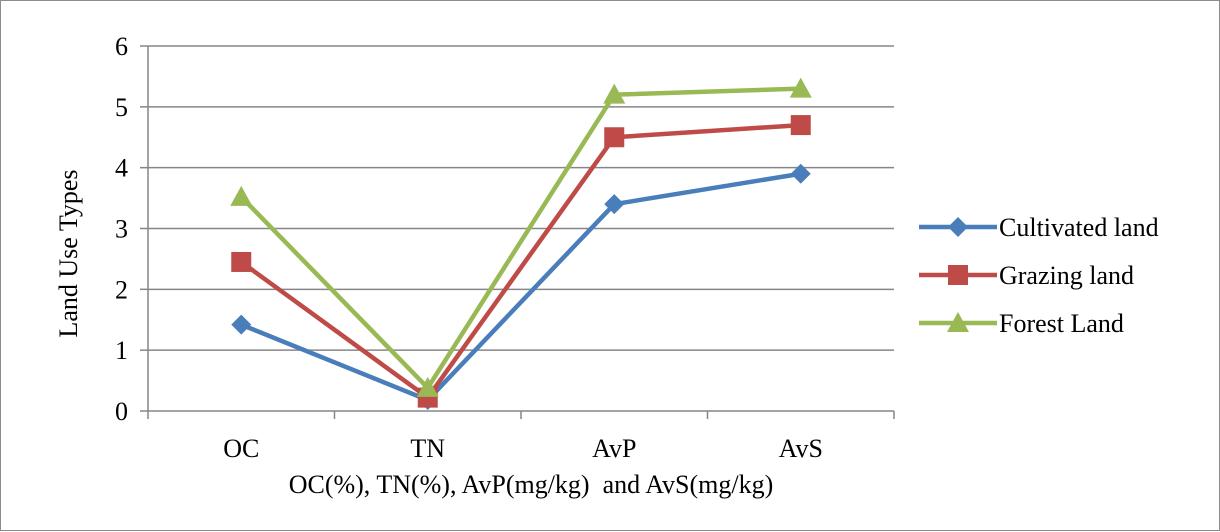 The width and height of the screenshot is (1220, 532). Describe the element at coordinates (121, 168) in the screenshot. I see `y-tick-label: 4` at that location.